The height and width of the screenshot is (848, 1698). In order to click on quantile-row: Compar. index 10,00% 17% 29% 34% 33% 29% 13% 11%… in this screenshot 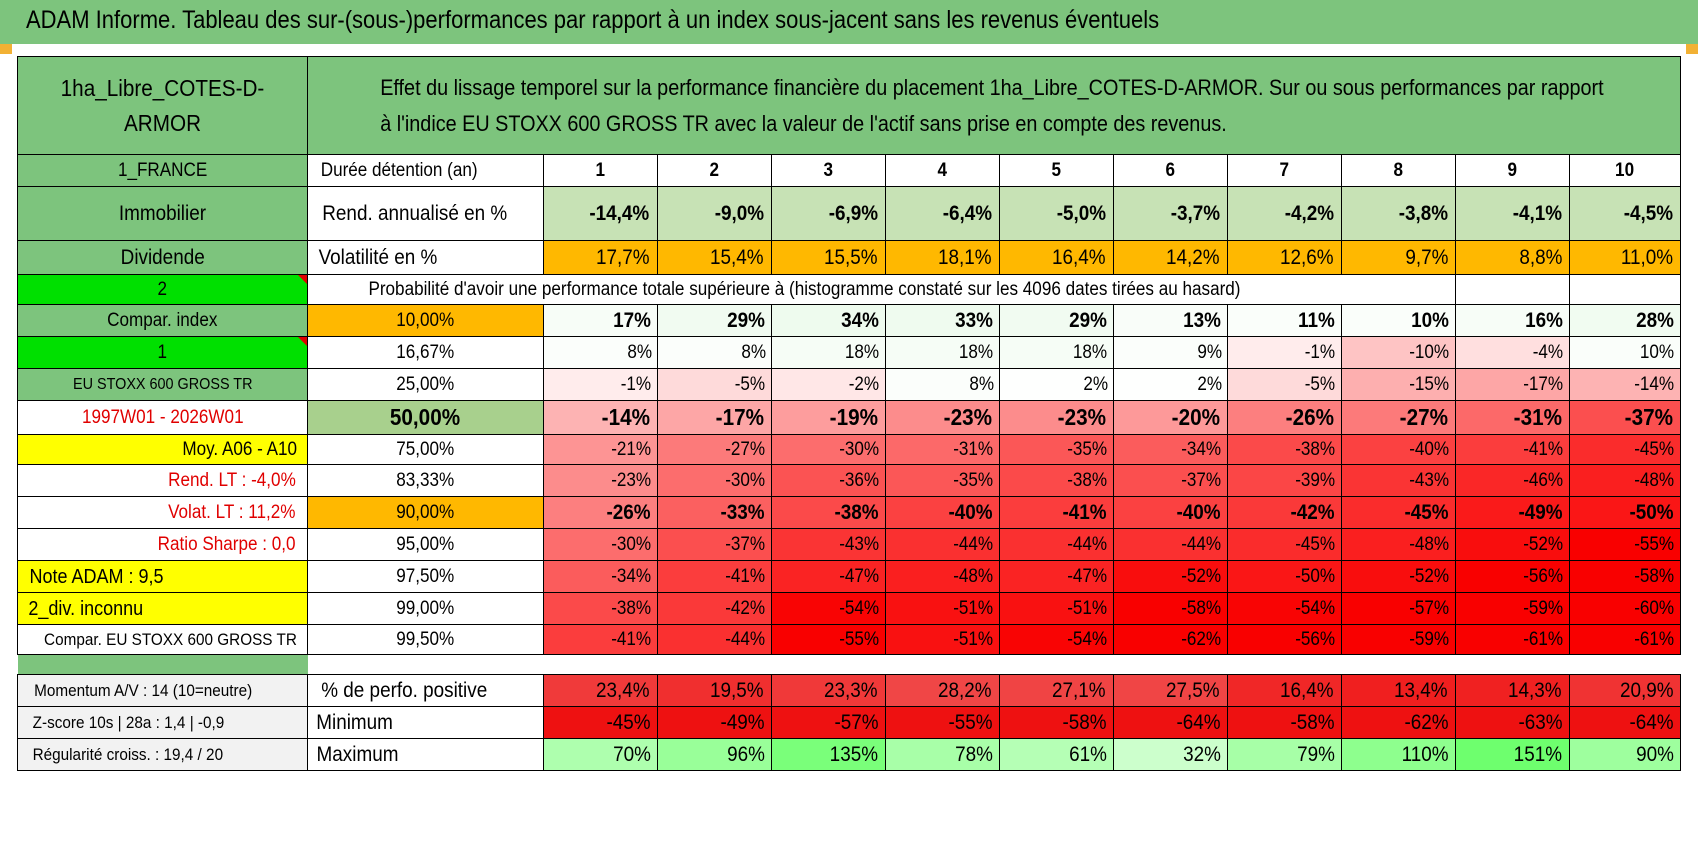, I will do `click(849, 320)`.